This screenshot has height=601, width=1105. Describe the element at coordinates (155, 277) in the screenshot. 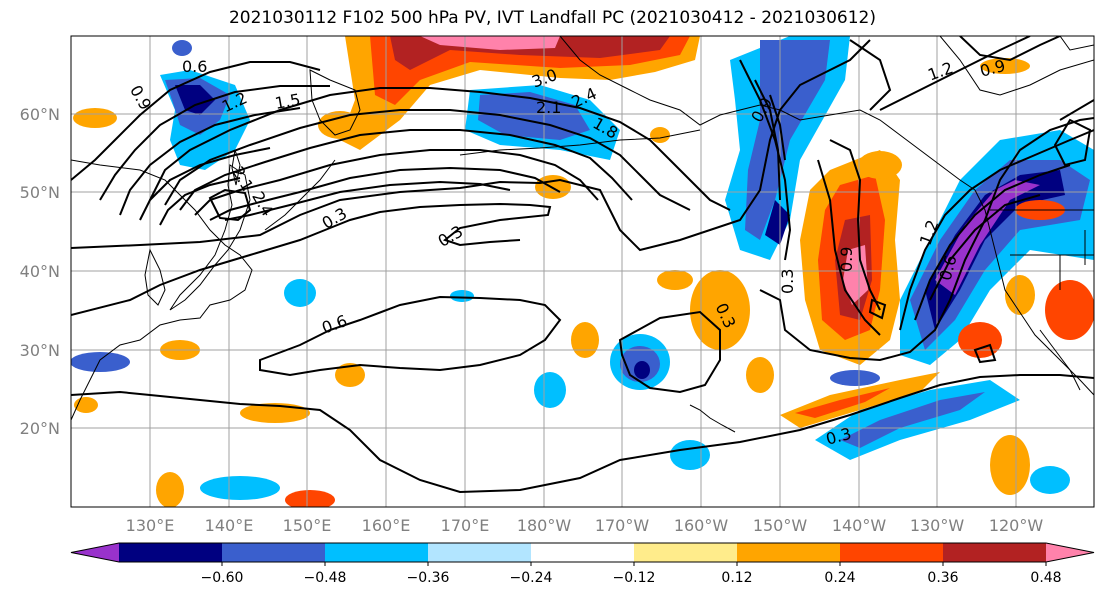

I see `coast-korea` at that location.